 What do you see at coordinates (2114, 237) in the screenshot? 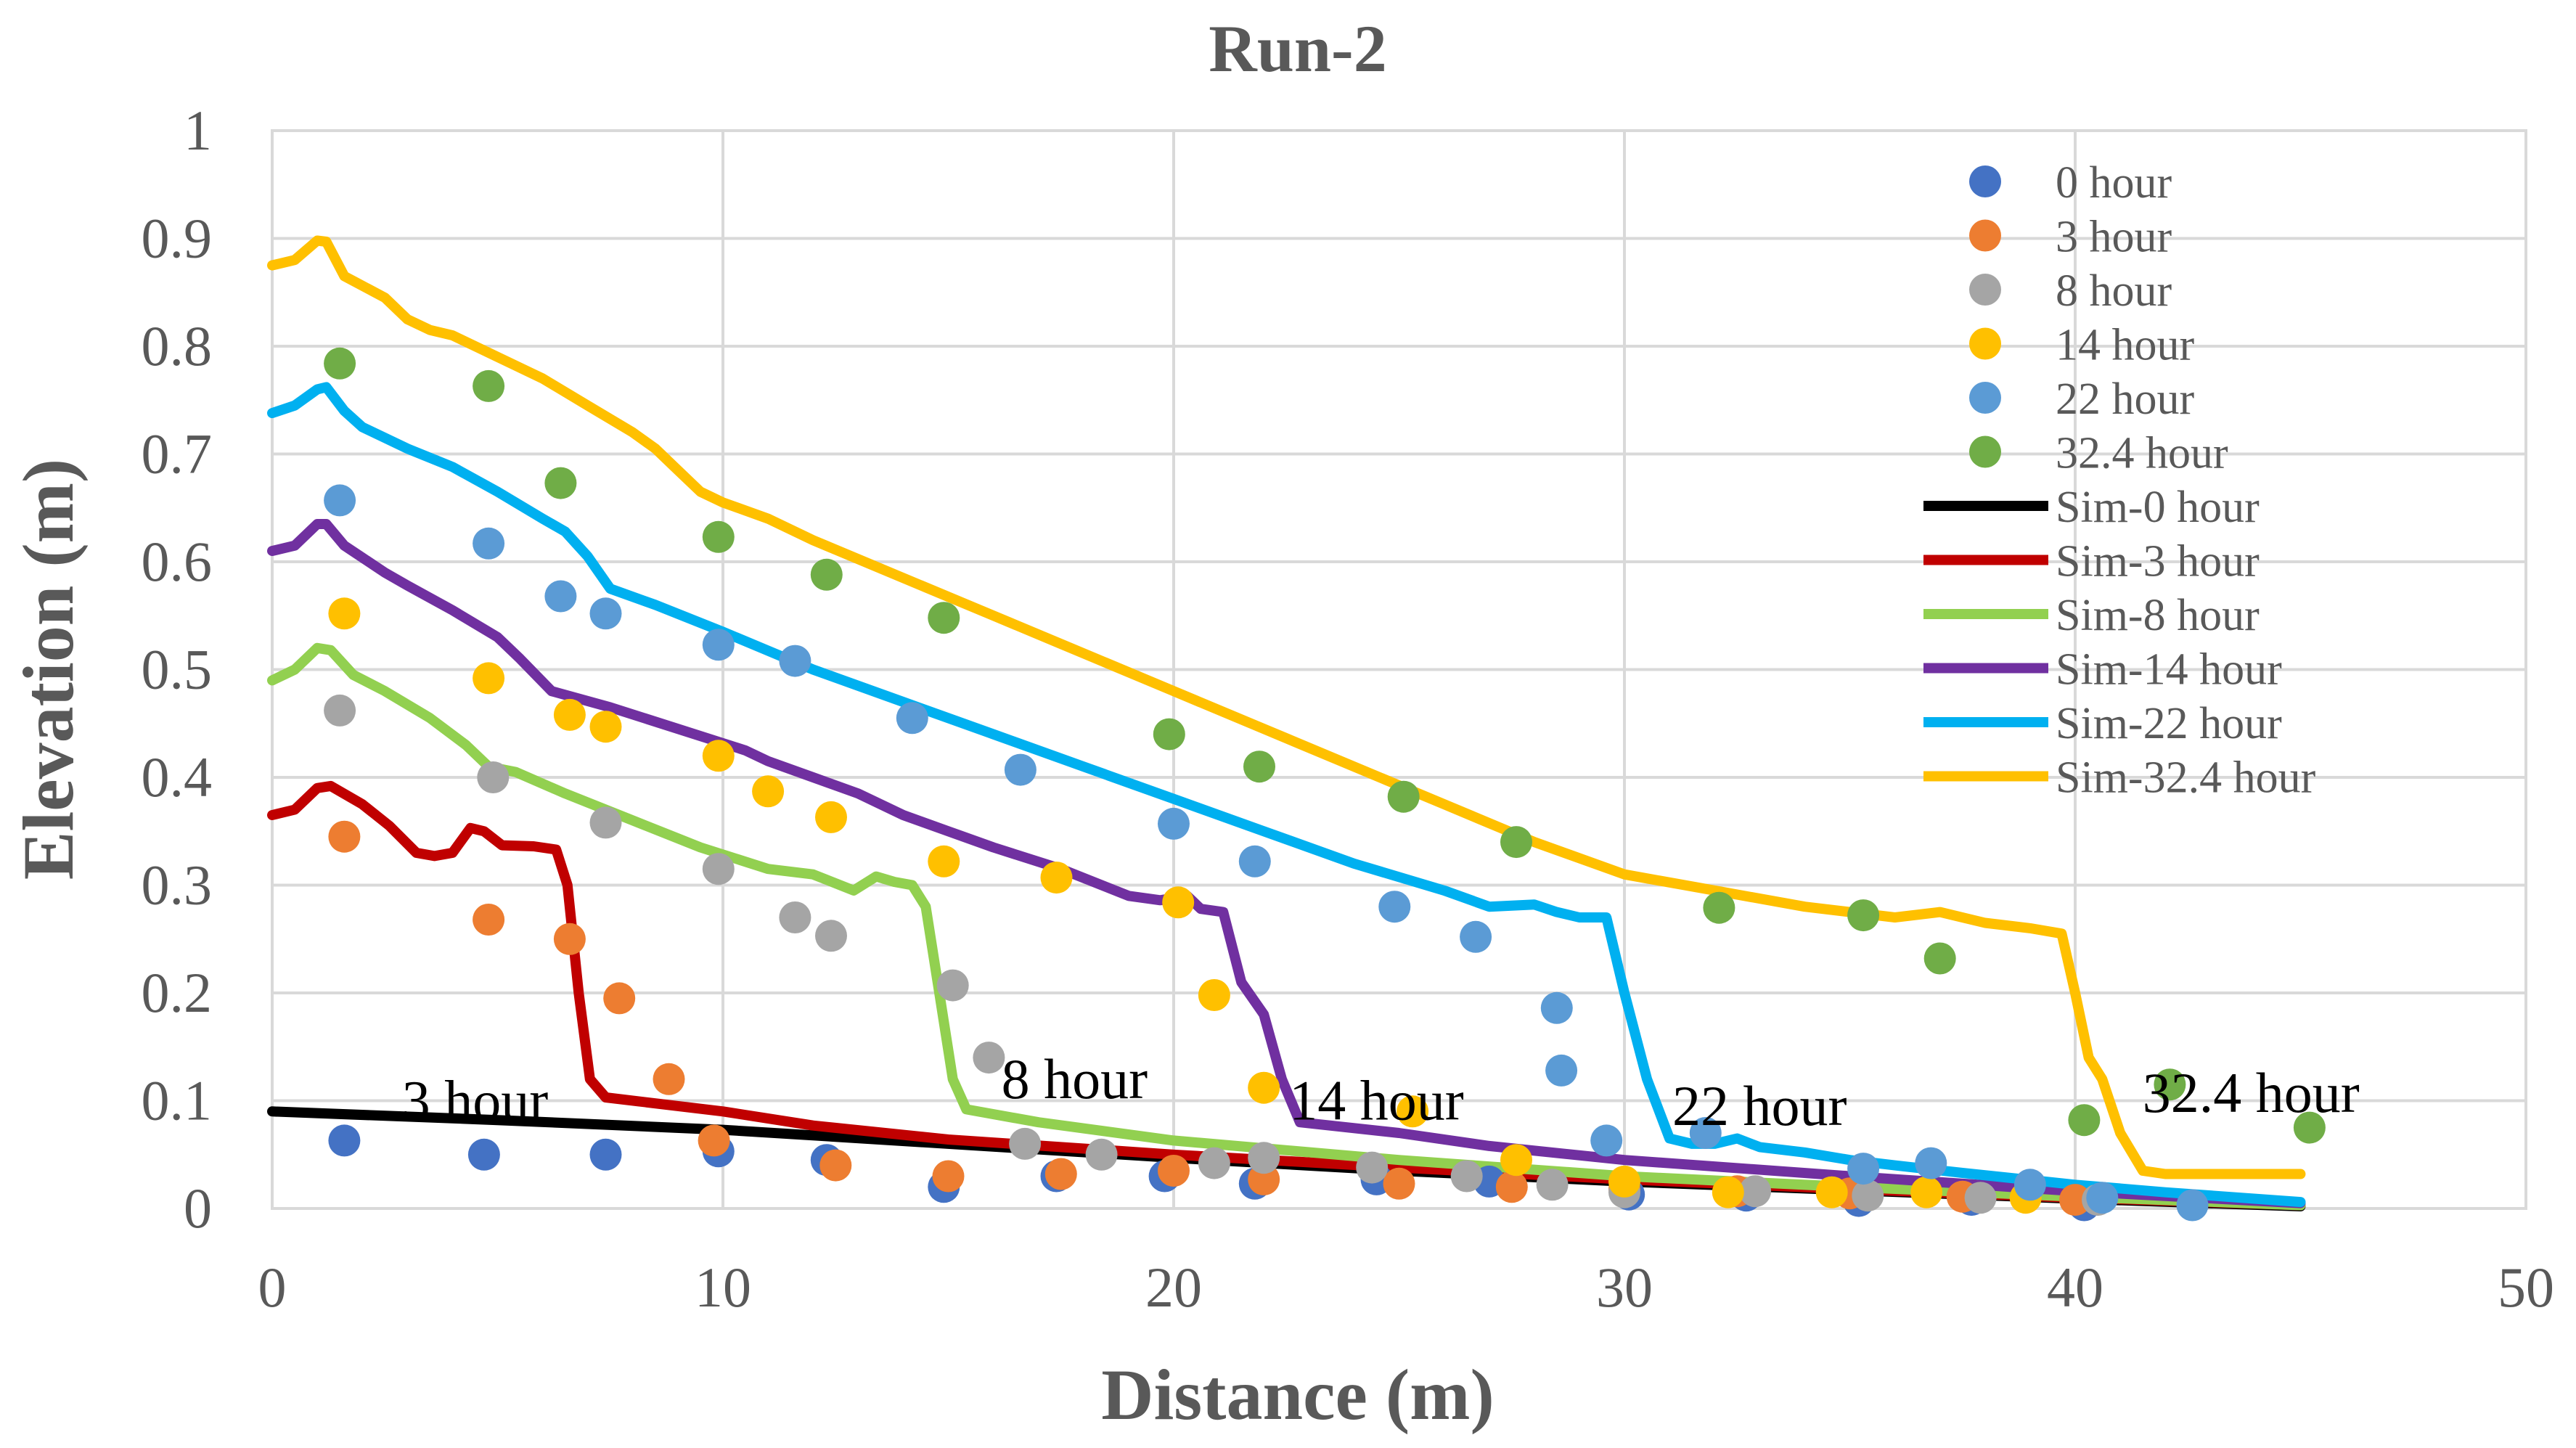
I see `legend-label: 3 hour` at bounding box center [2114, 237].